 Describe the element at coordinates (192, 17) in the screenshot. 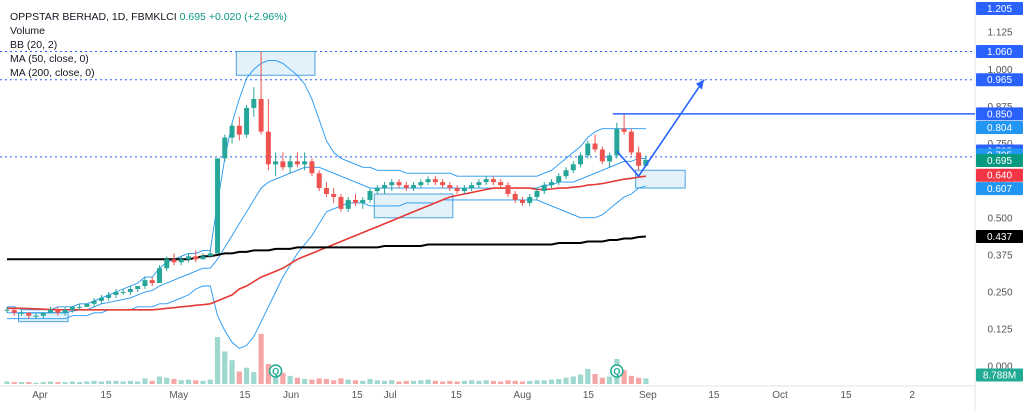

I see `last-price: 0.695` at that location.